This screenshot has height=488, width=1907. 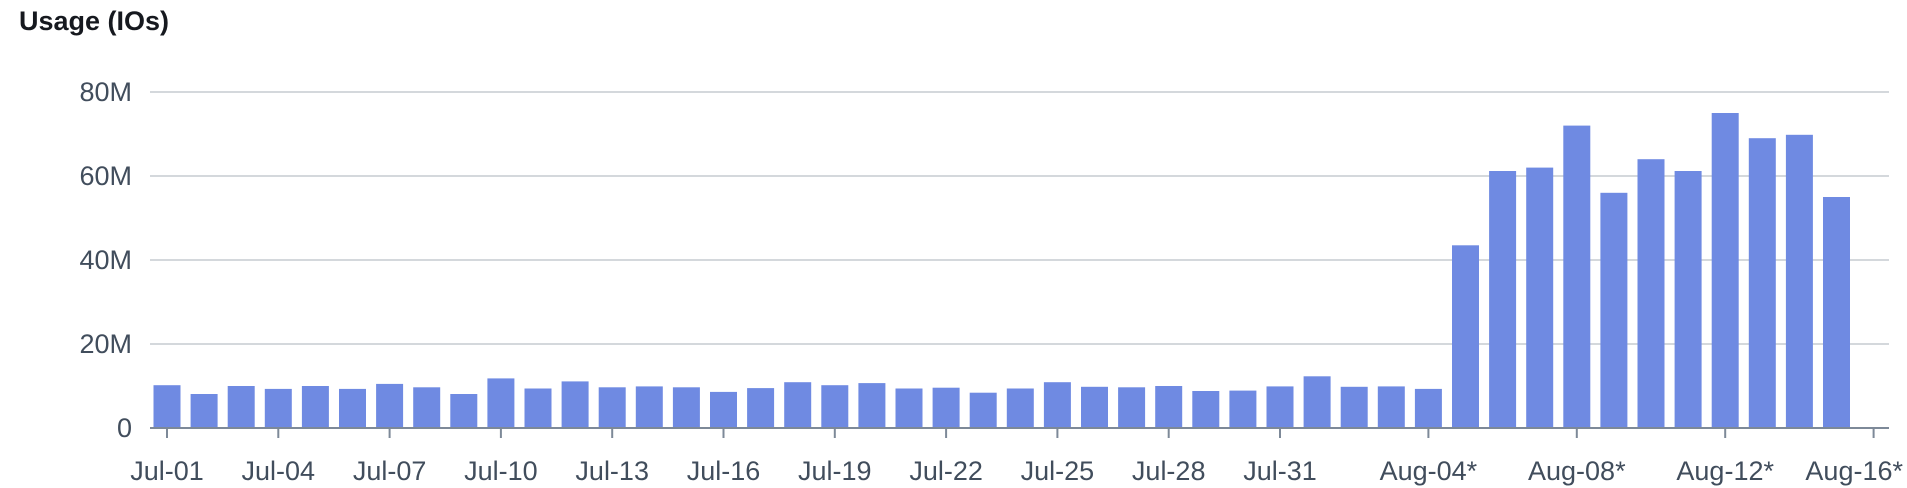 What do you see at coordinates (105, 176) in the screenshot?
I see `y-tick-label: 60M` at bounding box center [105, 176].